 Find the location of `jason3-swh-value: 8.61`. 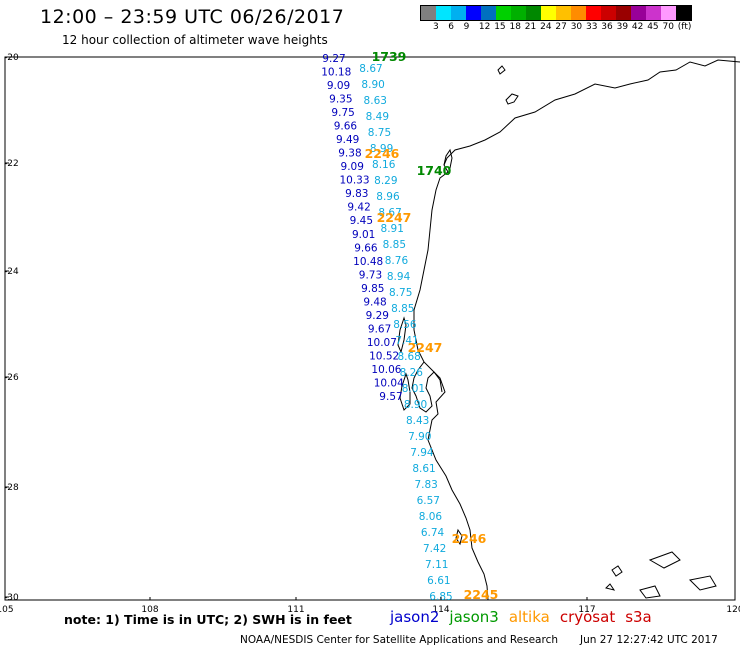

jason3-swh-value: 8.61 is located at coordinates (423, 469).